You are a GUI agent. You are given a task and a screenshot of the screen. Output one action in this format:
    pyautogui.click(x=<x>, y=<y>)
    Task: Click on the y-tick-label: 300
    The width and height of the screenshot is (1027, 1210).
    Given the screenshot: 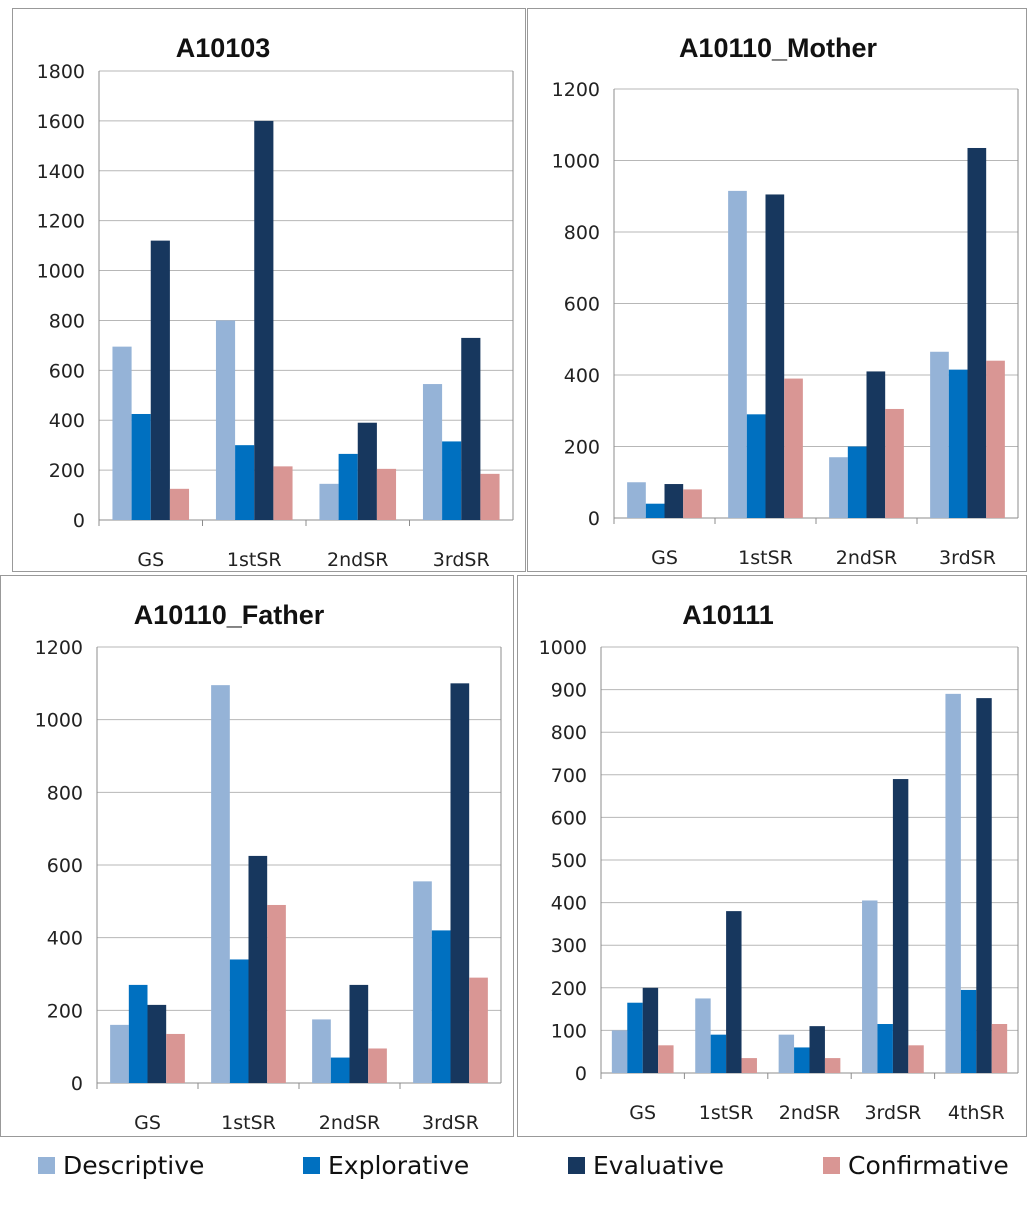 What is the action you would take?
    pyautogui.click(x=569, y=946)
    